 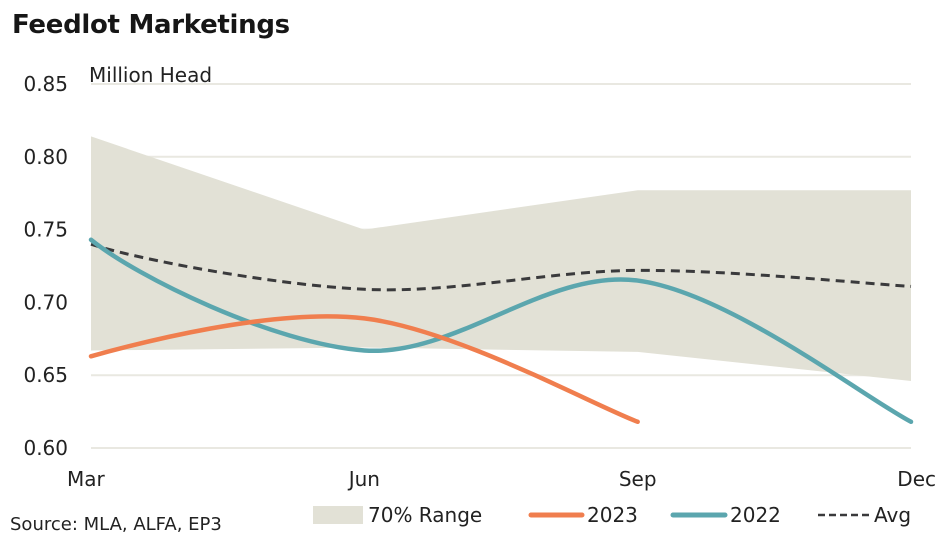 What do you see at coordinates (755, 515) in the screenshot?
I see `legend-label-2022: 2022` at bounding box center [755, 515].